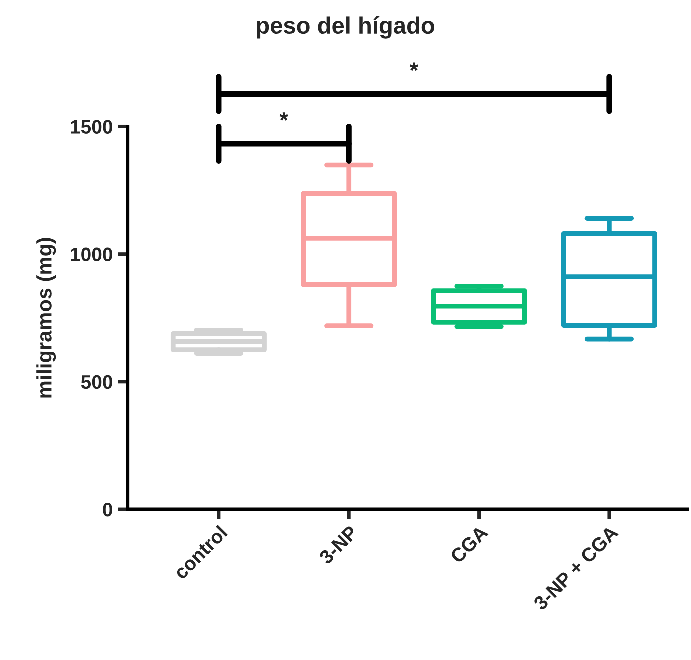 The image size is (691, 660). Describe the element at coordinates (96, 382) in the screenshot. I see `y-tick-label: 500` at that location.